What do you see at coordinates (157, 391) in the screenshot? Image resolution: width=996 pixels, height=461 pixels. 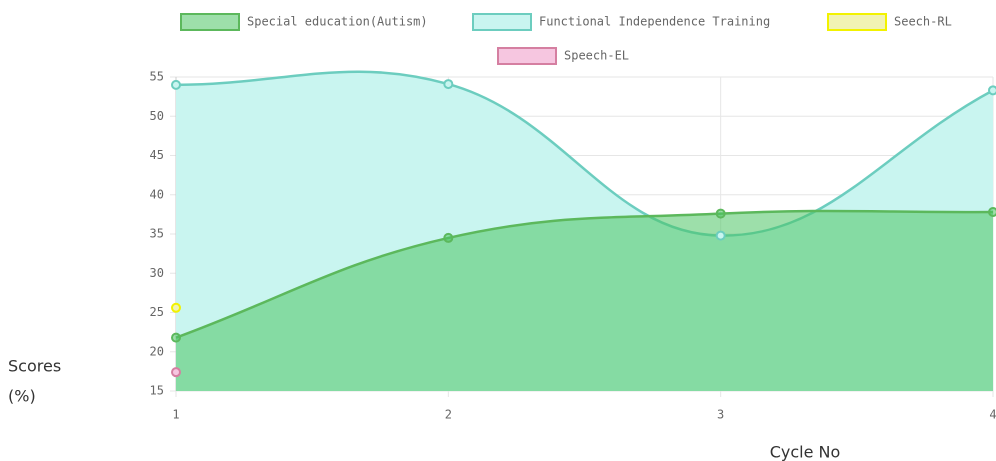 I see `y-tick-label: 15` at bounding box center [157, 391].